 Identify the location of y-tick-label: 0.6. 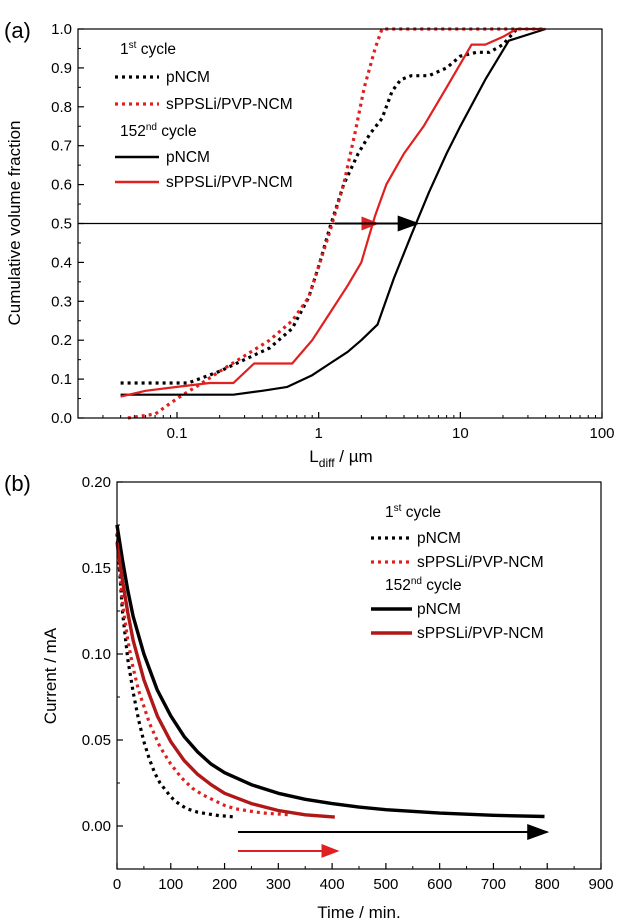
(61, 185).